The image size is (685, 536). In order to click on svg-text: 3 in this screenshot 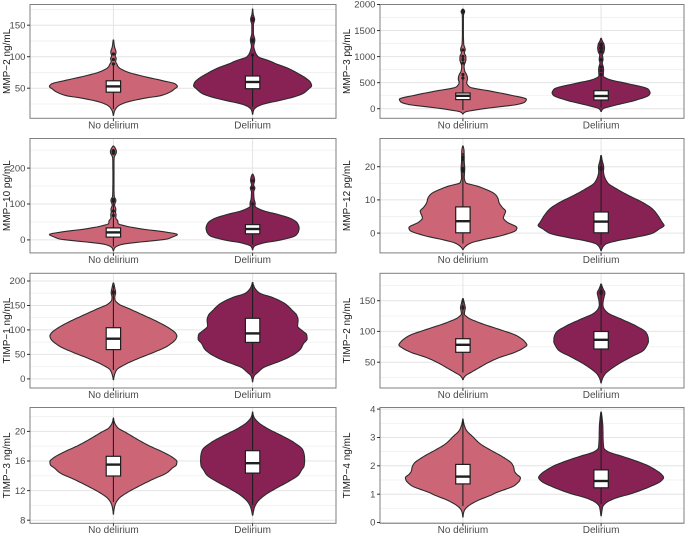, I will do `click(372, 438)`.